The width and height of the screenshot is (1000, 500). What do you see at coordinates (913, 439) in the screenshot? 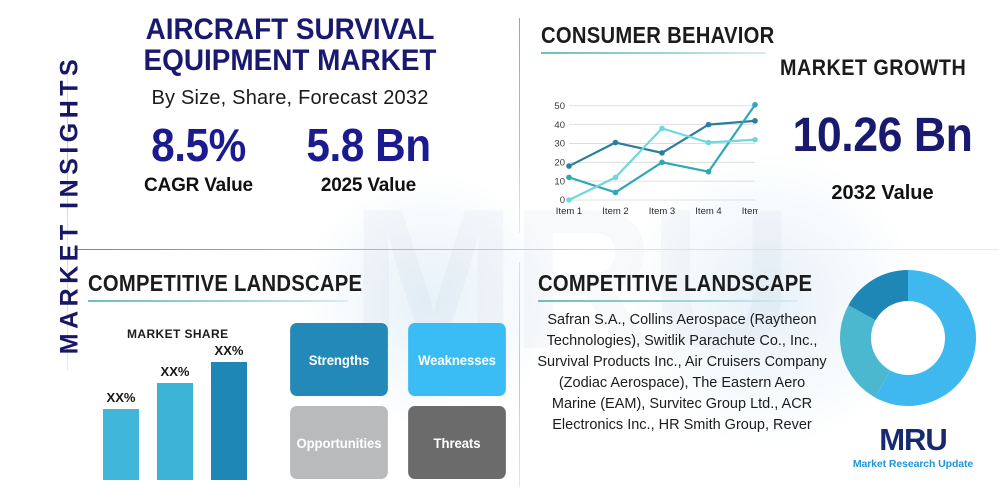
I see `mru-logo-mark: MRU` at bounding box center [913, 439].